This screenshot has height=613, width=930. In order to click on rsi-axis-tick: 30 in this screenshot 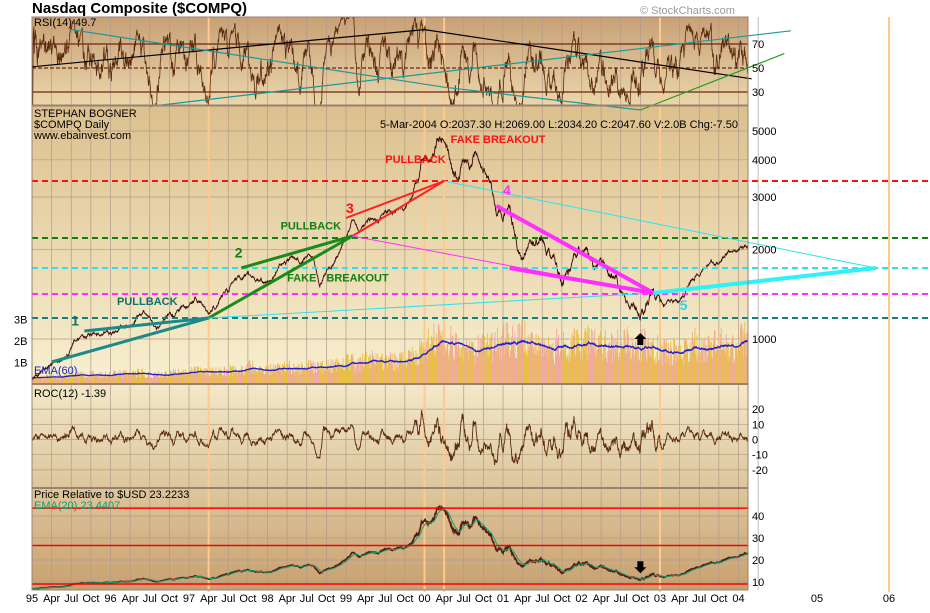, I will do `click(758, 93)`.